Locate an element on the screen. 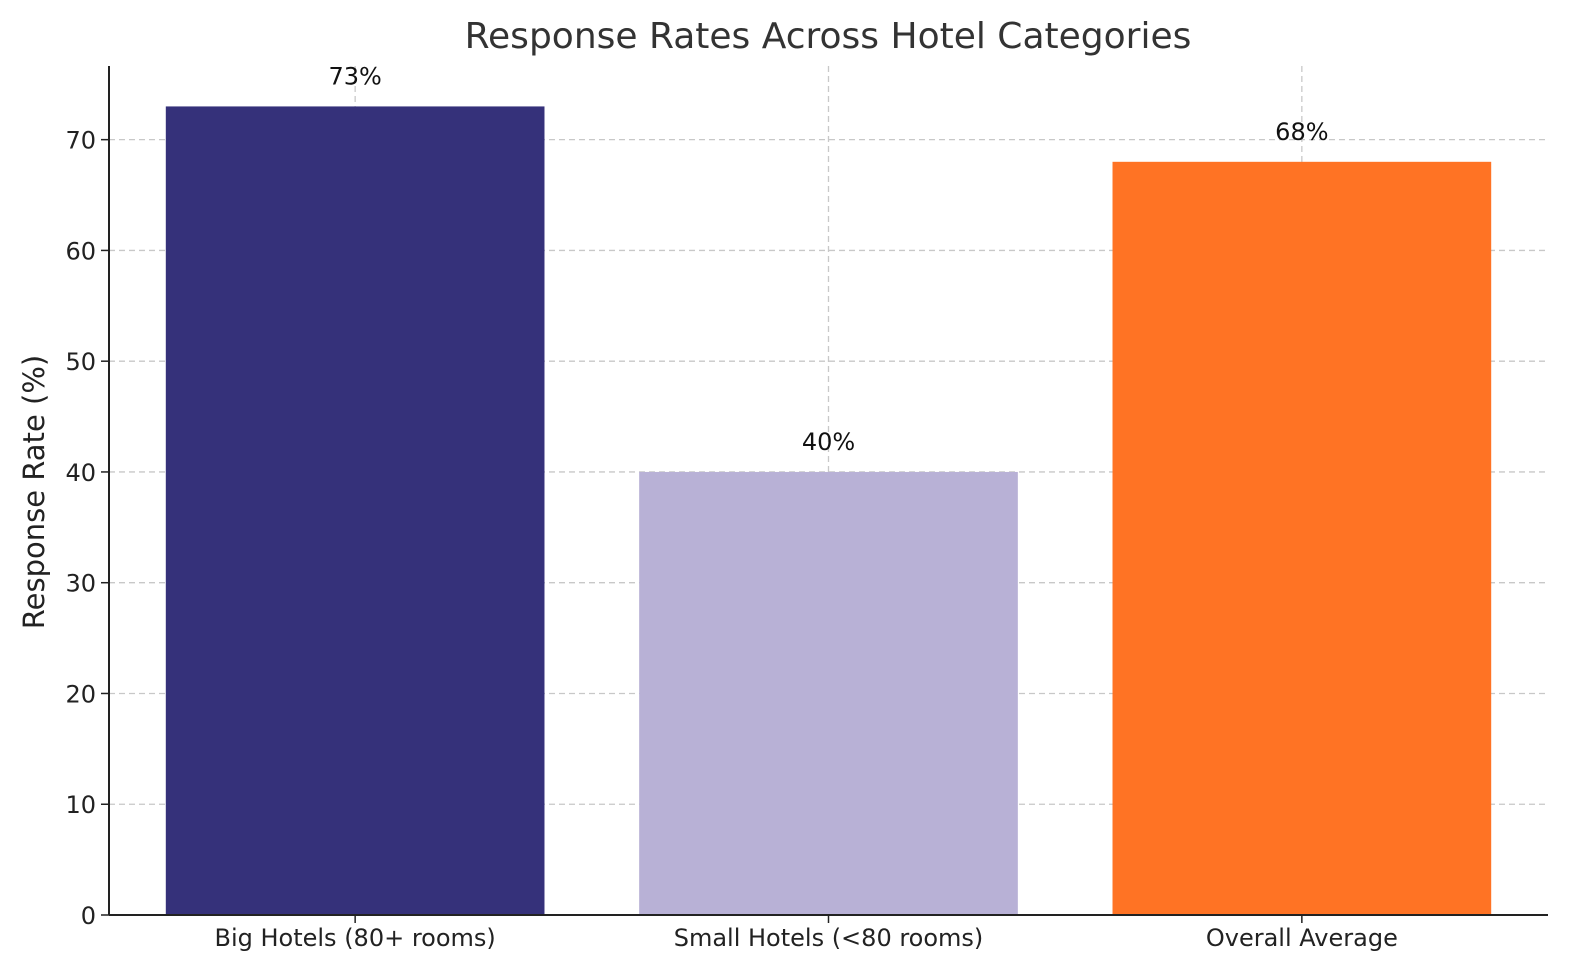 Image resolution: width=1580 pixels, height=980 pixels. chart-title: Response Rates Across Hotel Categories is located at coordinates (828, 36).